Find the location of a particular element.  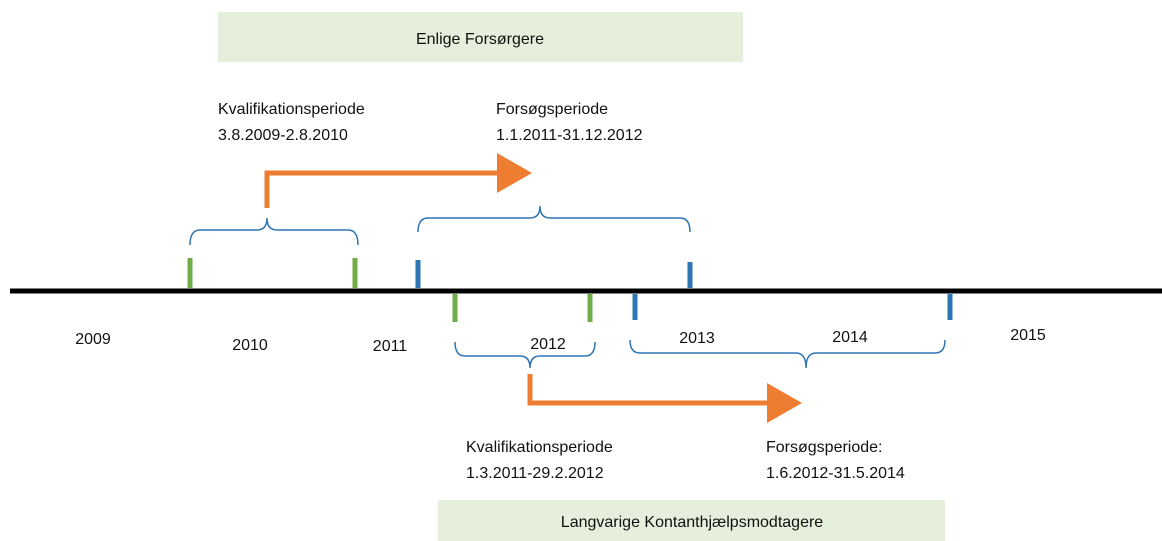

year-label: 2015 is located at coordinates (1028, 335).